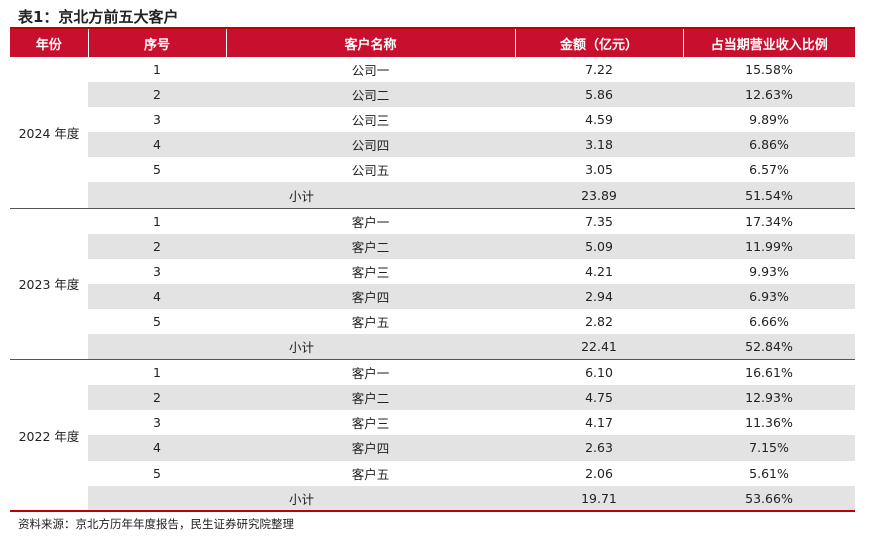 This screenshot has height=537, width=872. Describe the element at coordinates (599, 296) in the screenshot. I see `amount-cell: 2.94` at that location.